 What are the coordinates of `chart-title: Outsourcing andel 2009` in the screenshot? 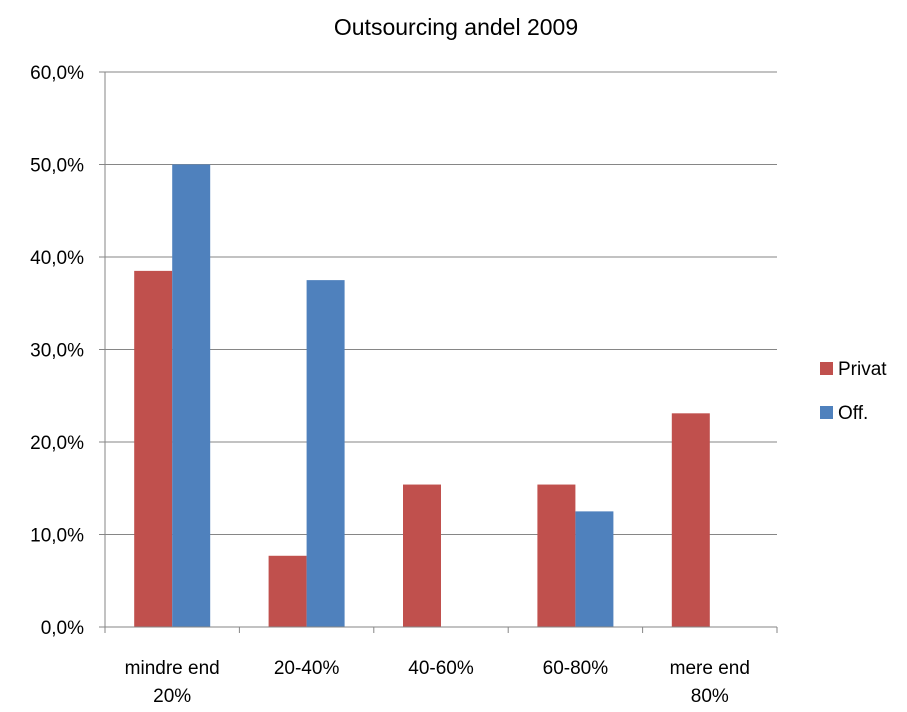 It's located at (456, 27).